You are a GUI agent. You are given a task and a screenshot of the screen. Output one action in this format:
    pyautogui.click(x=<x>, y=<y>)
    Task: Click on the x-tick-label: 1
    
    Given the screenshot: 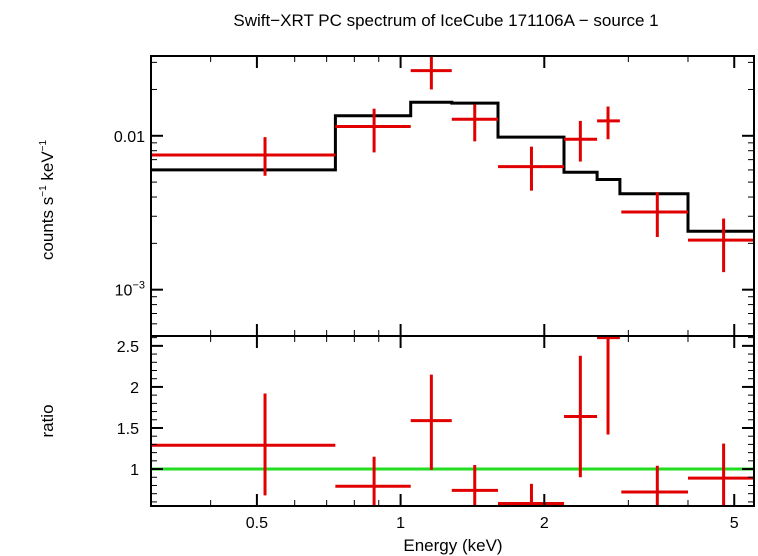 What is the action you would take?
    pyautogui.click(x=400, y=523)
    